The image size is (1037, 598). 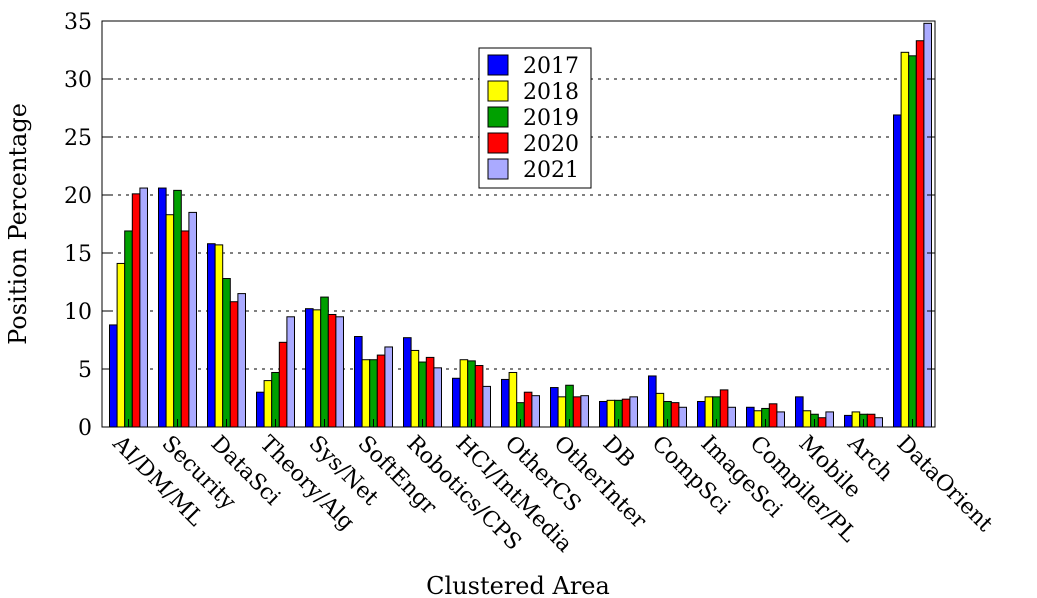 I want to click on legend-label-2020: 2020, so click(x=551, y=144).